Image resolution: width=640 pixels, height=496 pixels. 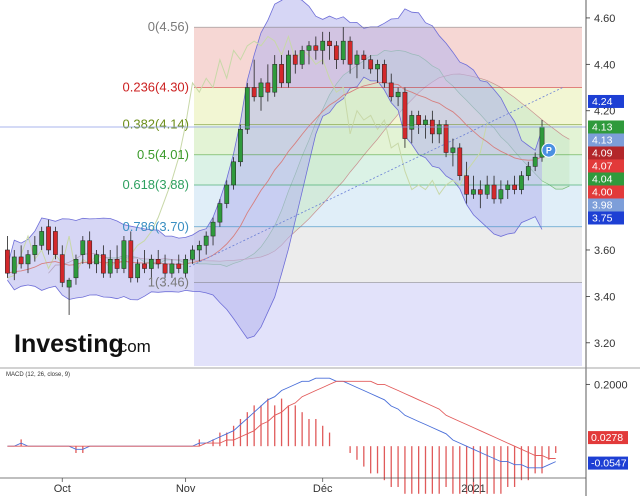 What do you see at coordinates (293, 486) in the screenshot?
I see `date-axis: Oct Nov Déc 2021` at bounding box center [293, 486].